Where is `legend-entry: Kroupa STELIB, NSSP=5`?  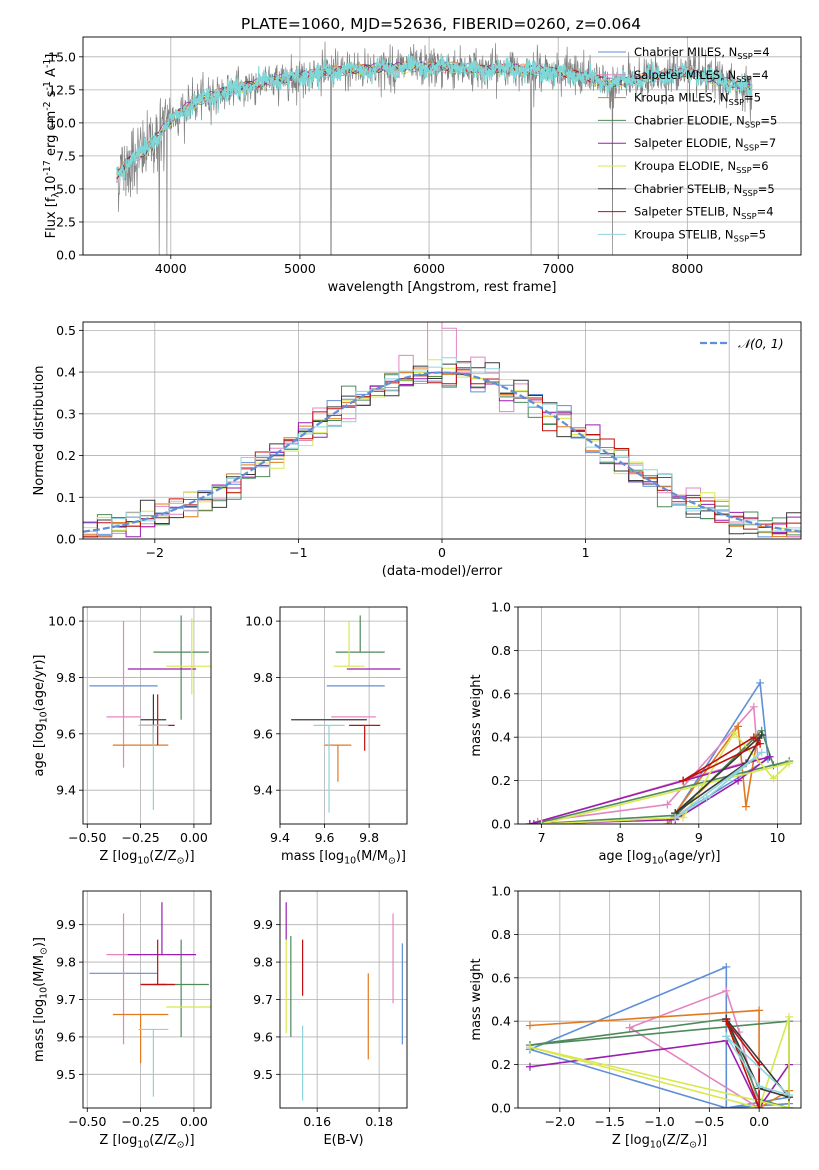 legend-entry: Kroupa STELIB, NSSP=5 is located at coordinates (700, 235).